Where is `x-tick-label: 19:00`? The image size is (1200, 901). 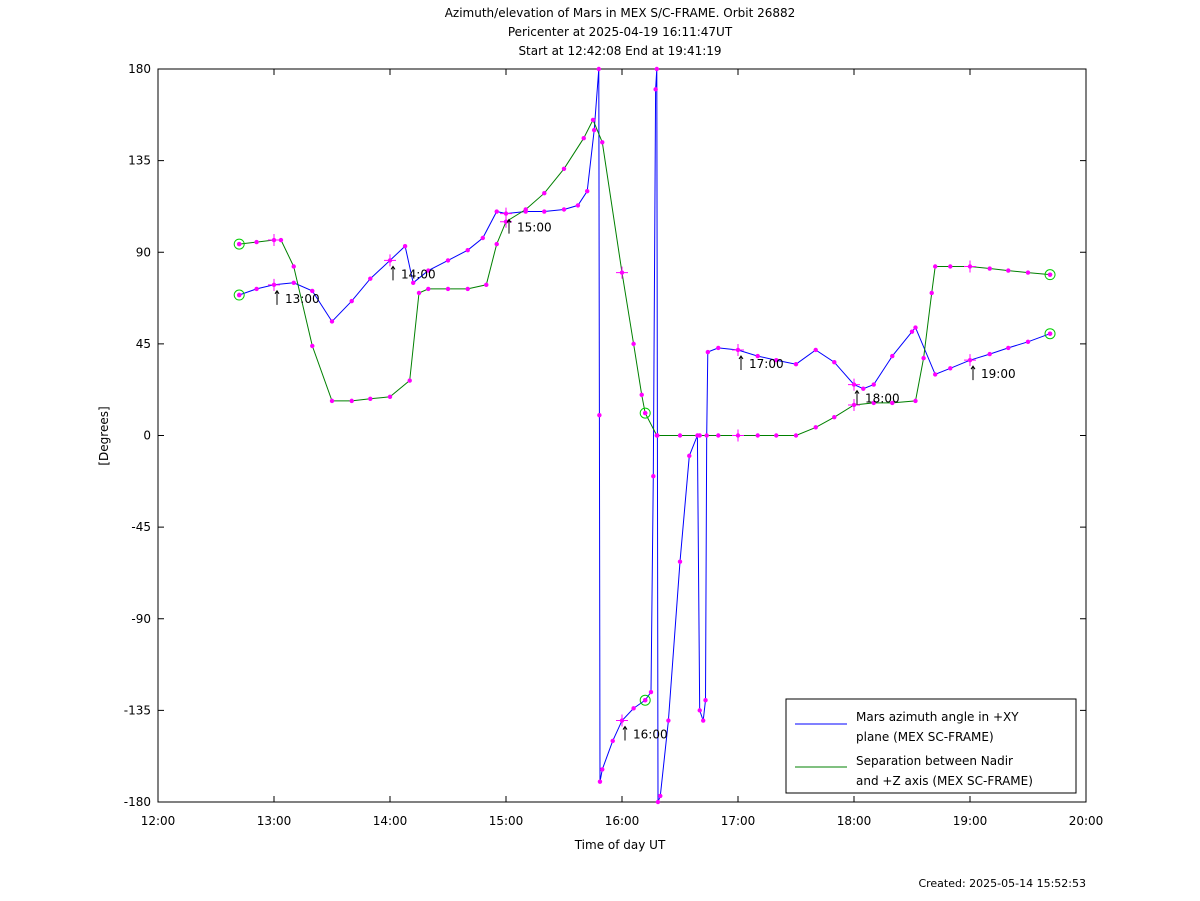 x-tick-label: 19:00 is located at coordinates (970, 821).